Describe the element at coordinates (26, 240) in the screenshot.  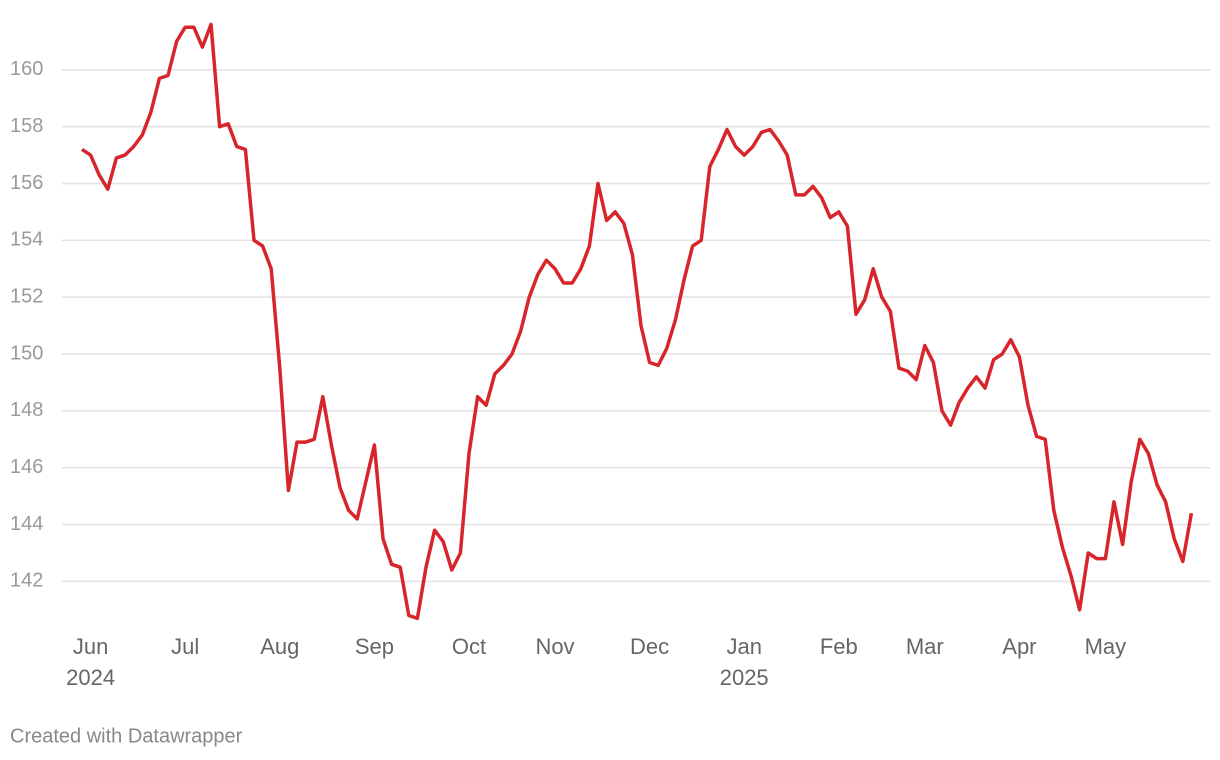
I see `y-tick-label: 154` at that location.